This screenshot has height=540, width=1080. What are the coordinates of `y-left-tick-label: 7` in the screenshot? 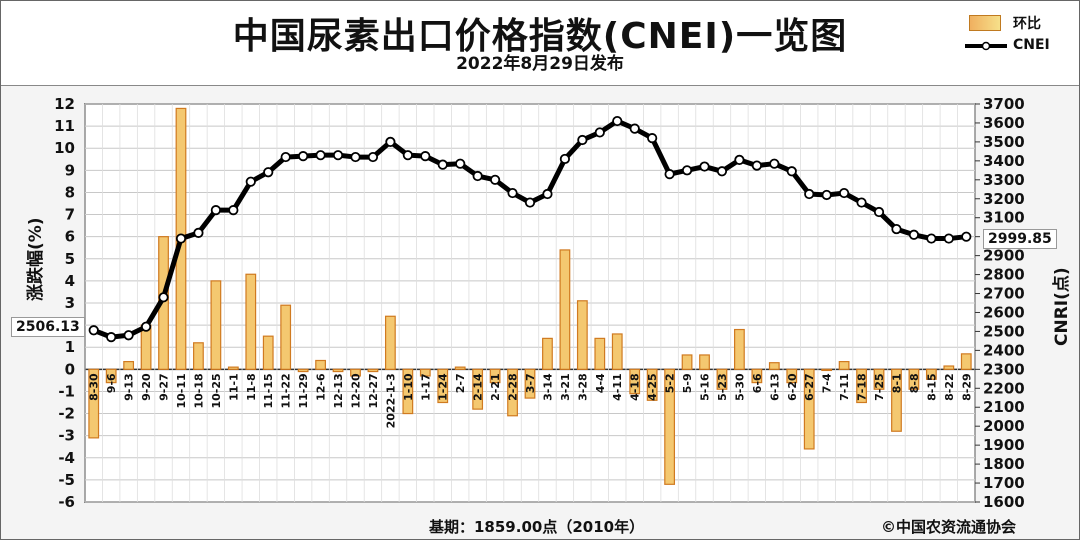 It's located at (70, 215).